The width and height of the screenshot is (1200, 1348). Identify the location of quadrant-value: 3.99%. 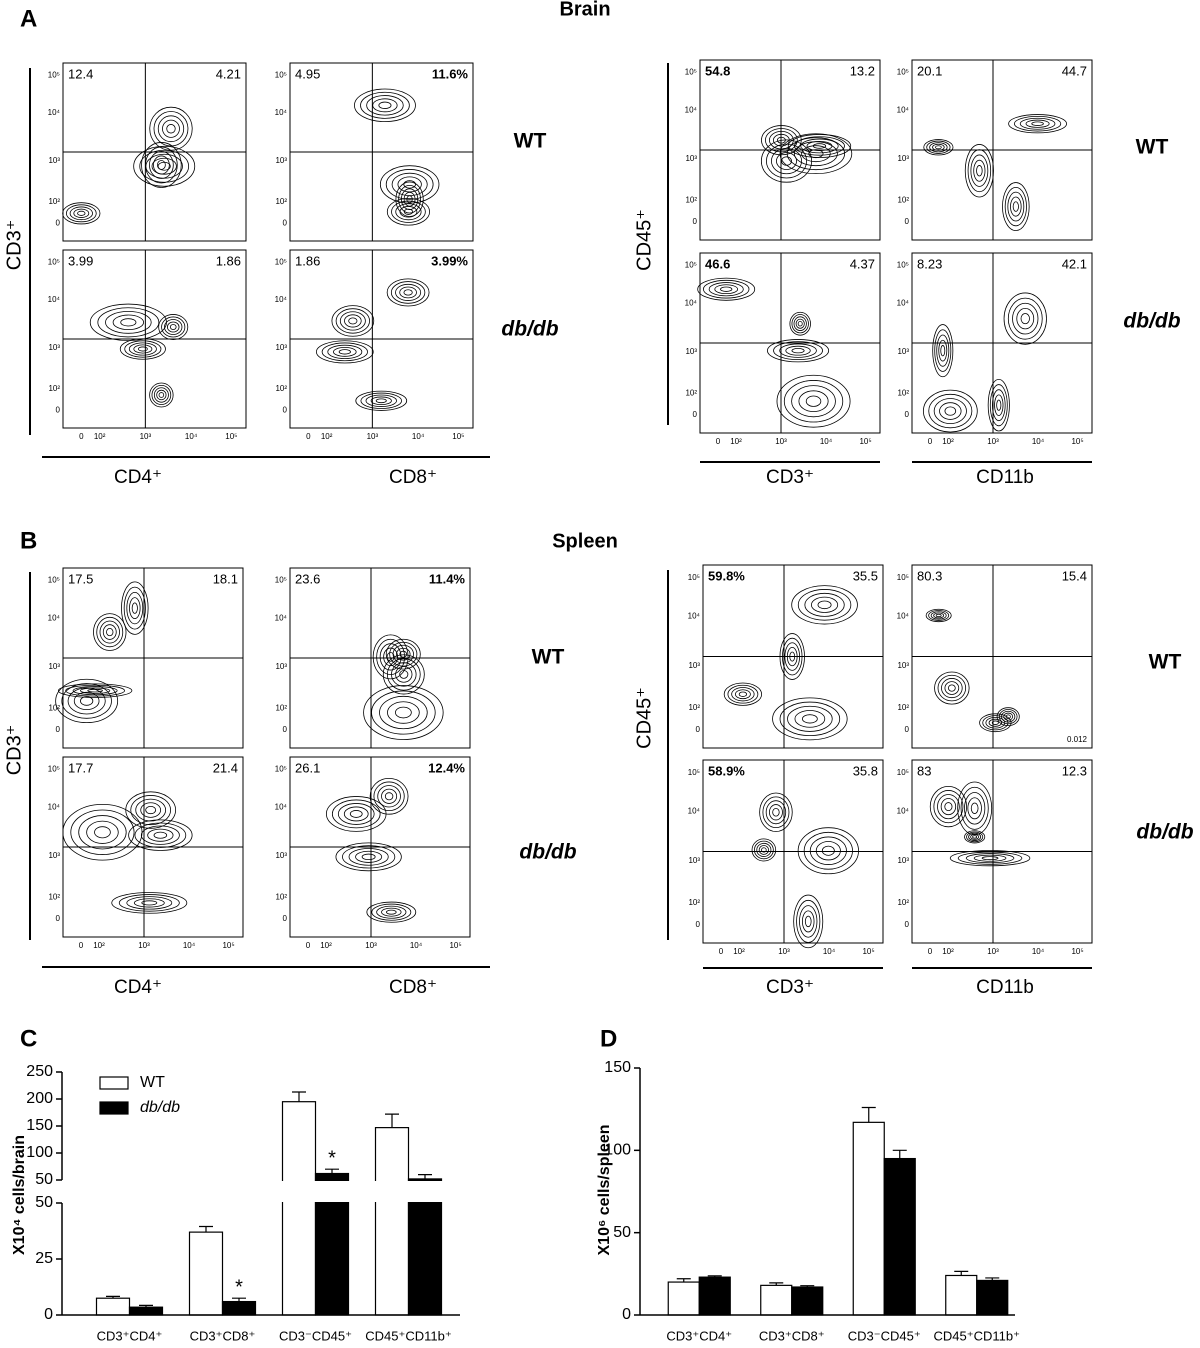
(449, 260).